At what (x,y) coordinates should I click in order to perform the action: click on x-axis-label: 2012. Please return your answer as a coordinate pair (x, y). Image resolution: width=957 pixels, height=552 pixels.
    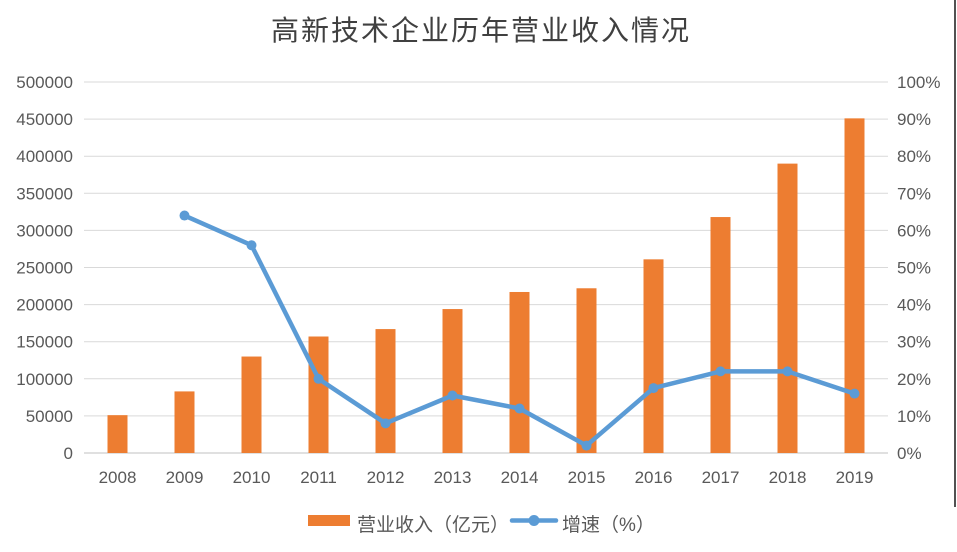
    Looking at the image, I should click on (386, 477).